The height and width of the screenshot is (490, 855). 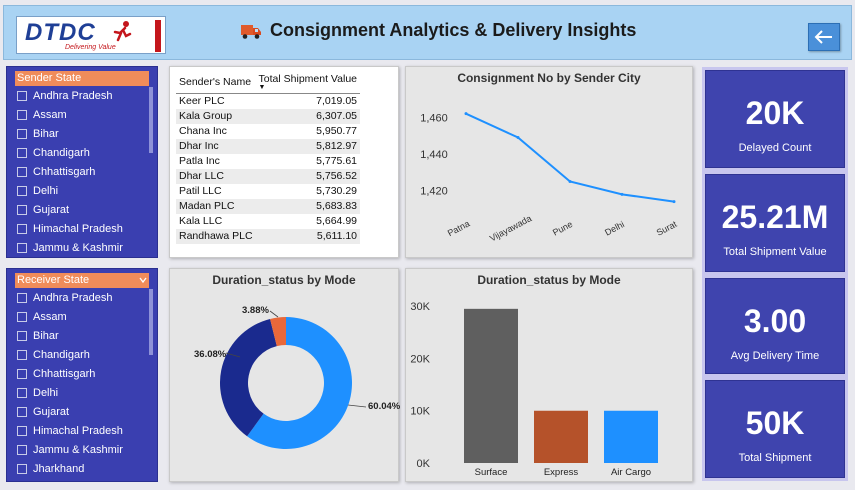 I want to click on table-row: Madan PLC 5,683.83, so click(x=268, y=206).